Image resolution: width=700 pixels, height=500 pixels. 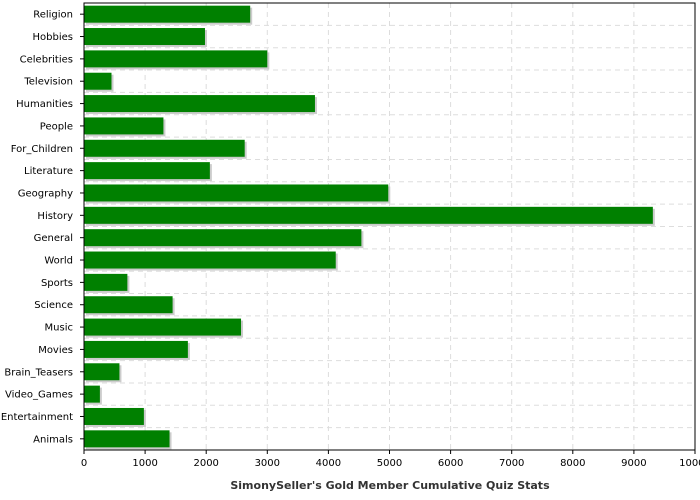 What do you see at coordinates (450, 463) in the screenshot?
I see `x-tick-label: 6000` at bounding box center [450, 463].